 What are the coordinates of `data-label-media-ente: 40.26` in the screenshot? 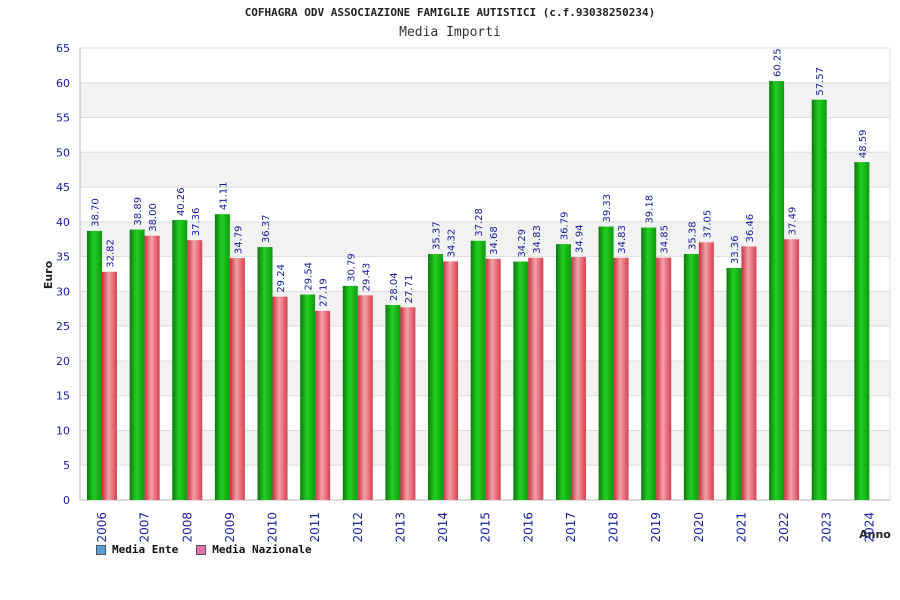 It's located at (181, 201).